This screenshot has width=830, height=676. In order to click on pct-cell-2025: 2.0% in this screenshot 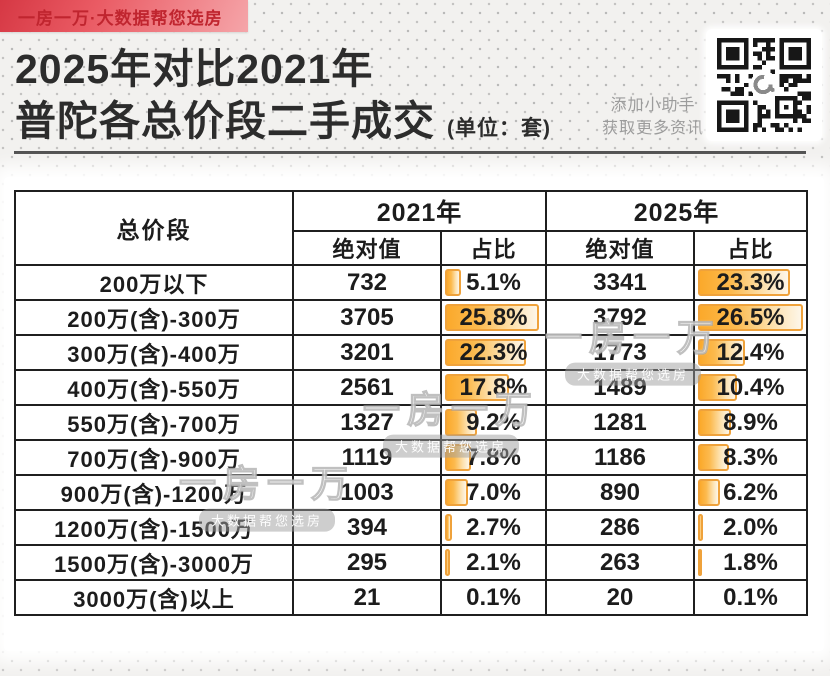, I will do `click(750, 527)`.